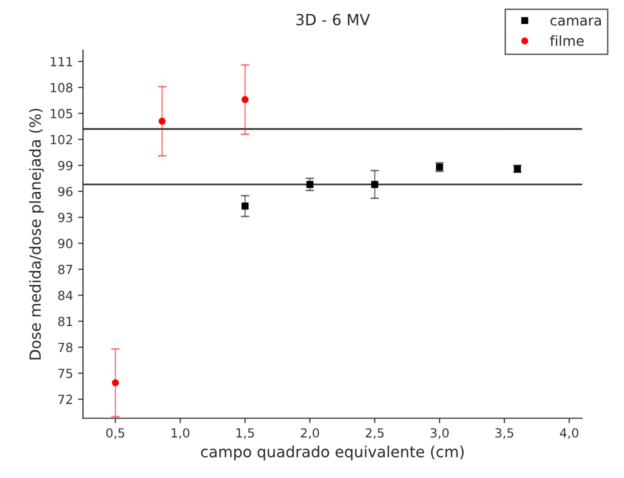 The image size is (624, 478). Describe the element at coordinates (61, 87) in the screenshot. I see `y-tick-label: 108` at that location.